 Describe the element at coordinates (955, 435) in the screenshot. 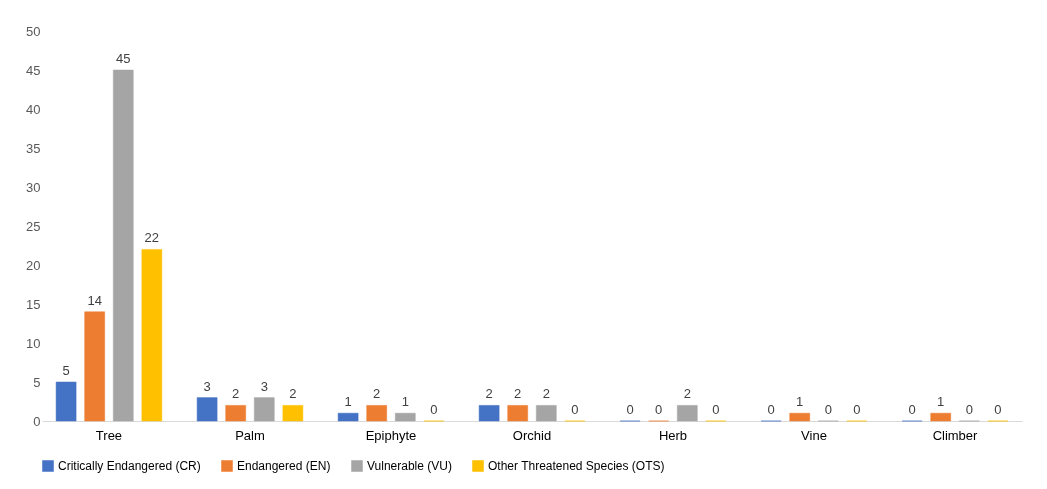

I see `x-tick-label: Climber` at that location.